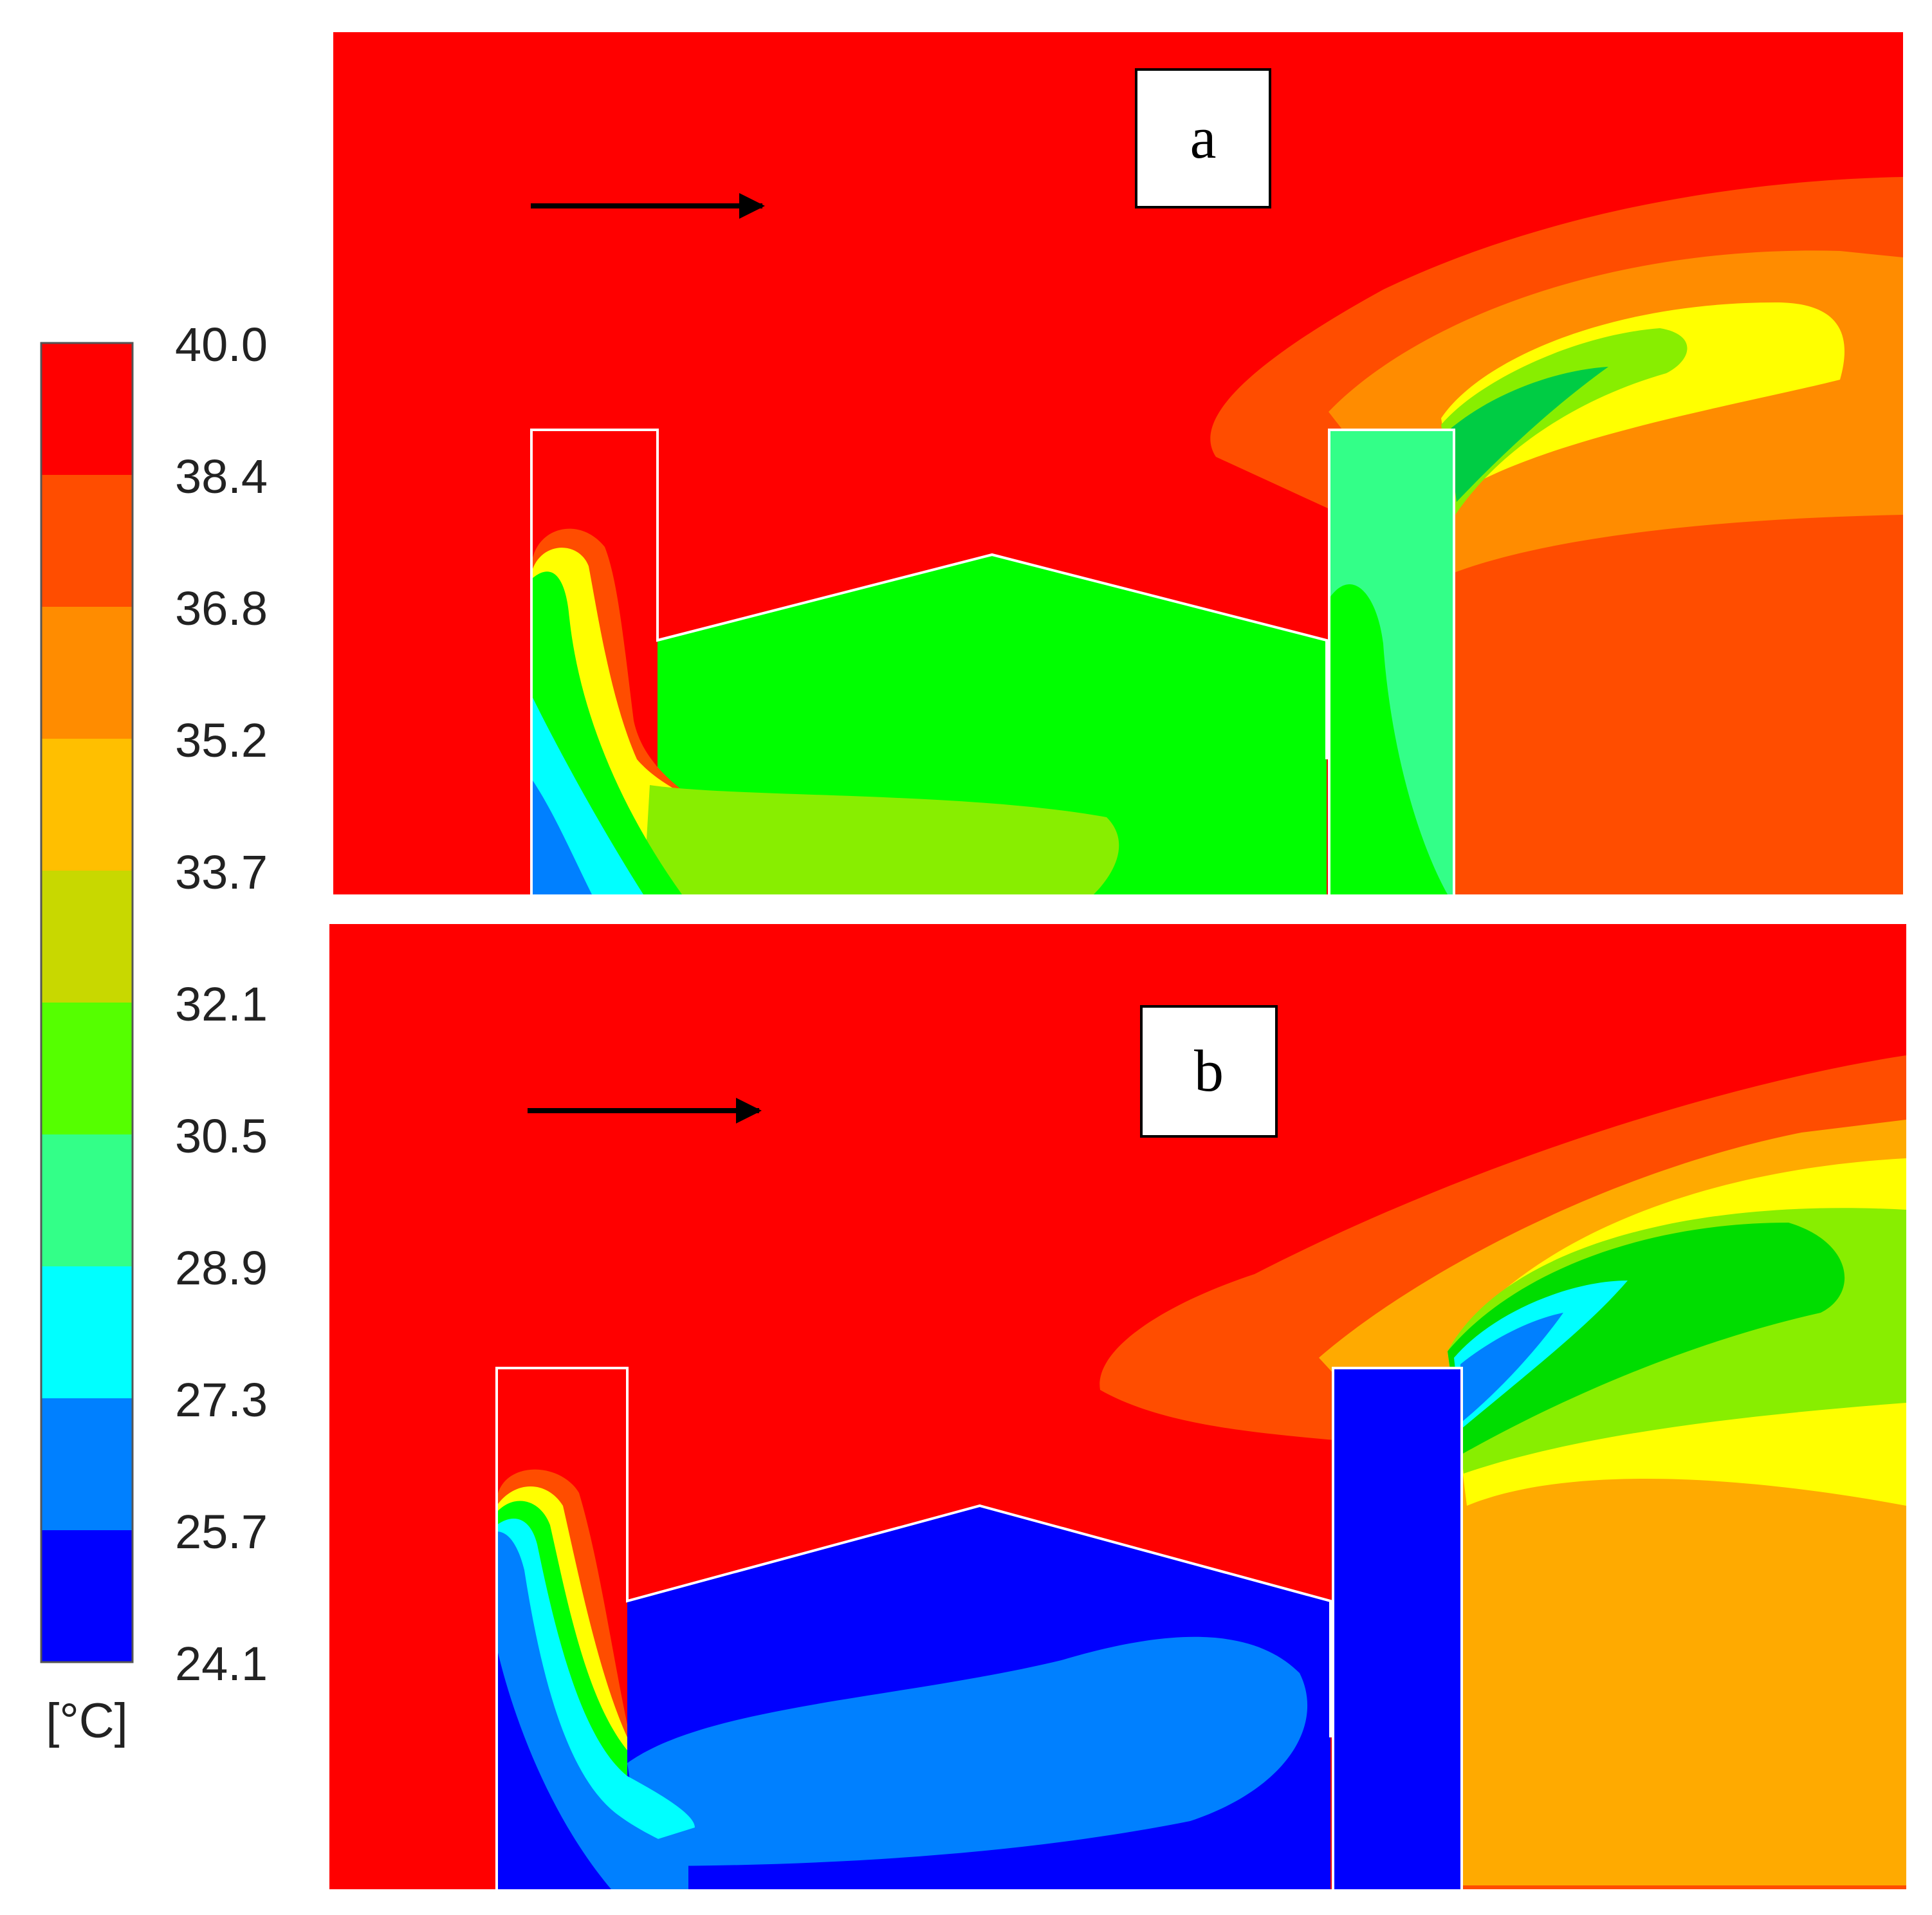 This screenshot has width=1932, height=1915. I want to click on panel-a-floor-jet, so click(881, 839).